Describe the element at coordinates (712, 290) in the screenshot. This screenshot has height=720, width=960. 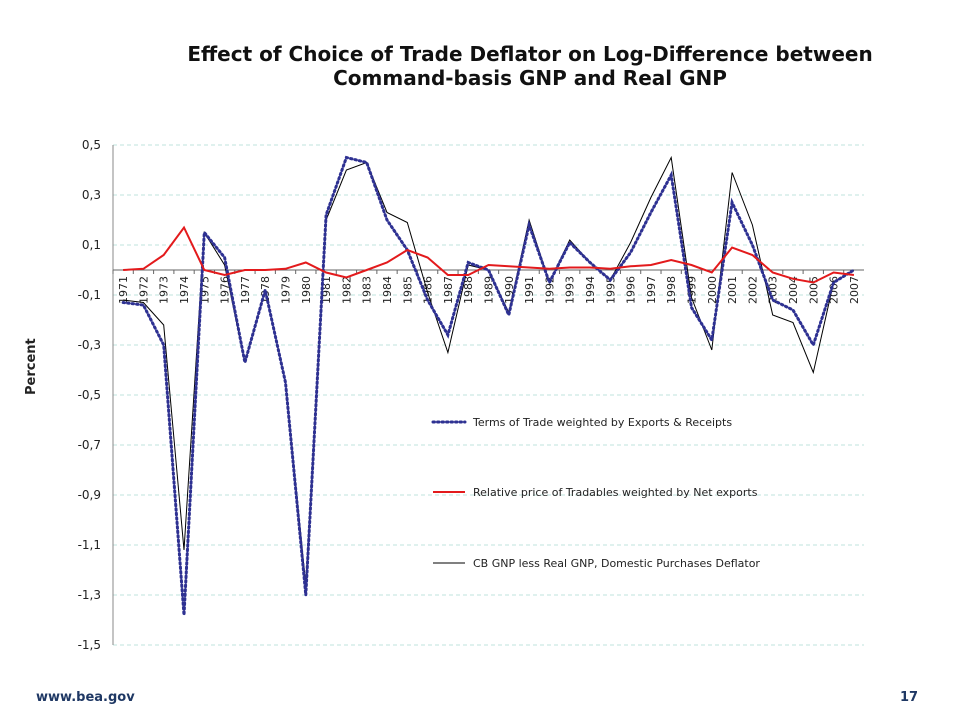
I see `x-tick-label: 2000` at that location.